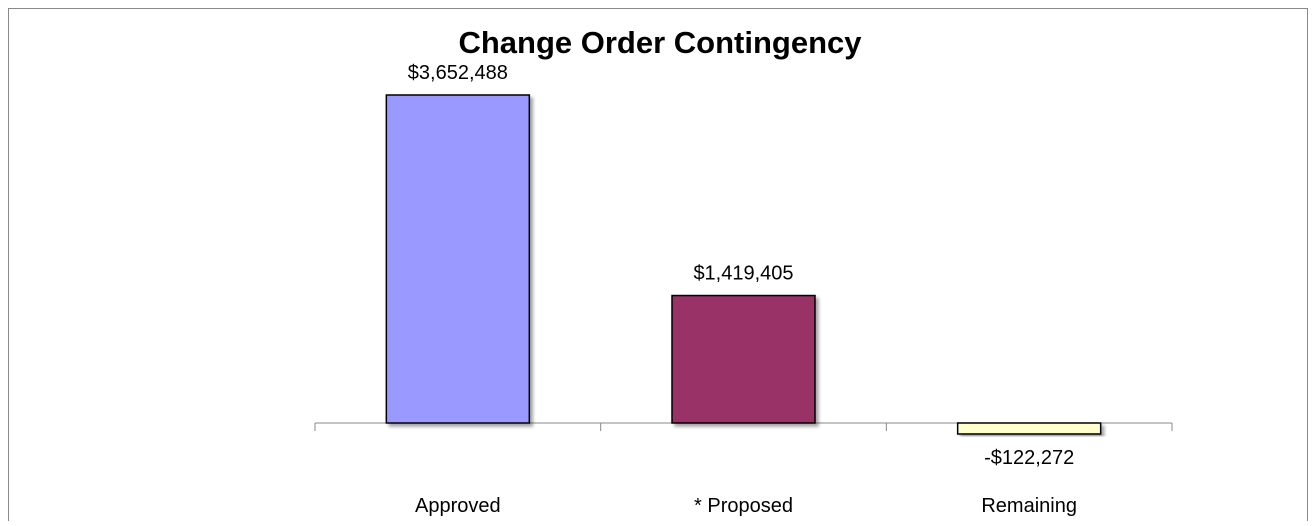  I want to click on x-tick-label: * Proposed, so click(743, 506).